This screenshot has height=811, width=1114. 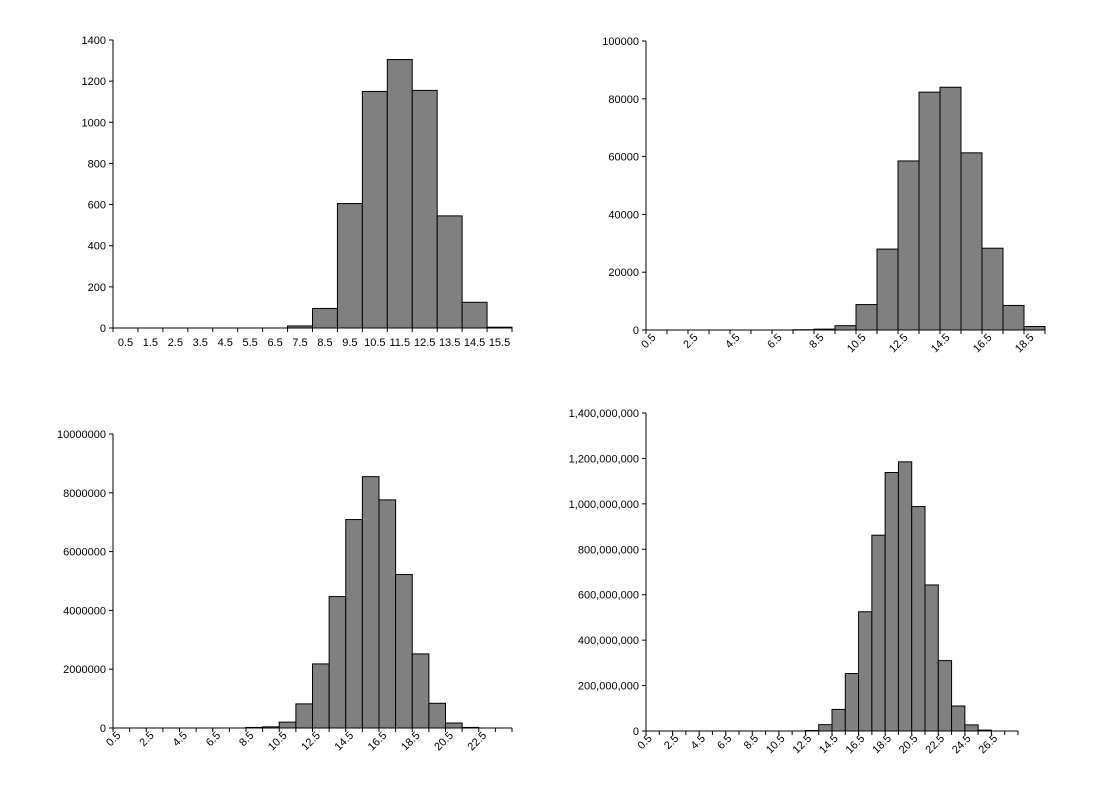 I want to click on x-tick-label: 5.5, so click(x=250, y=343).